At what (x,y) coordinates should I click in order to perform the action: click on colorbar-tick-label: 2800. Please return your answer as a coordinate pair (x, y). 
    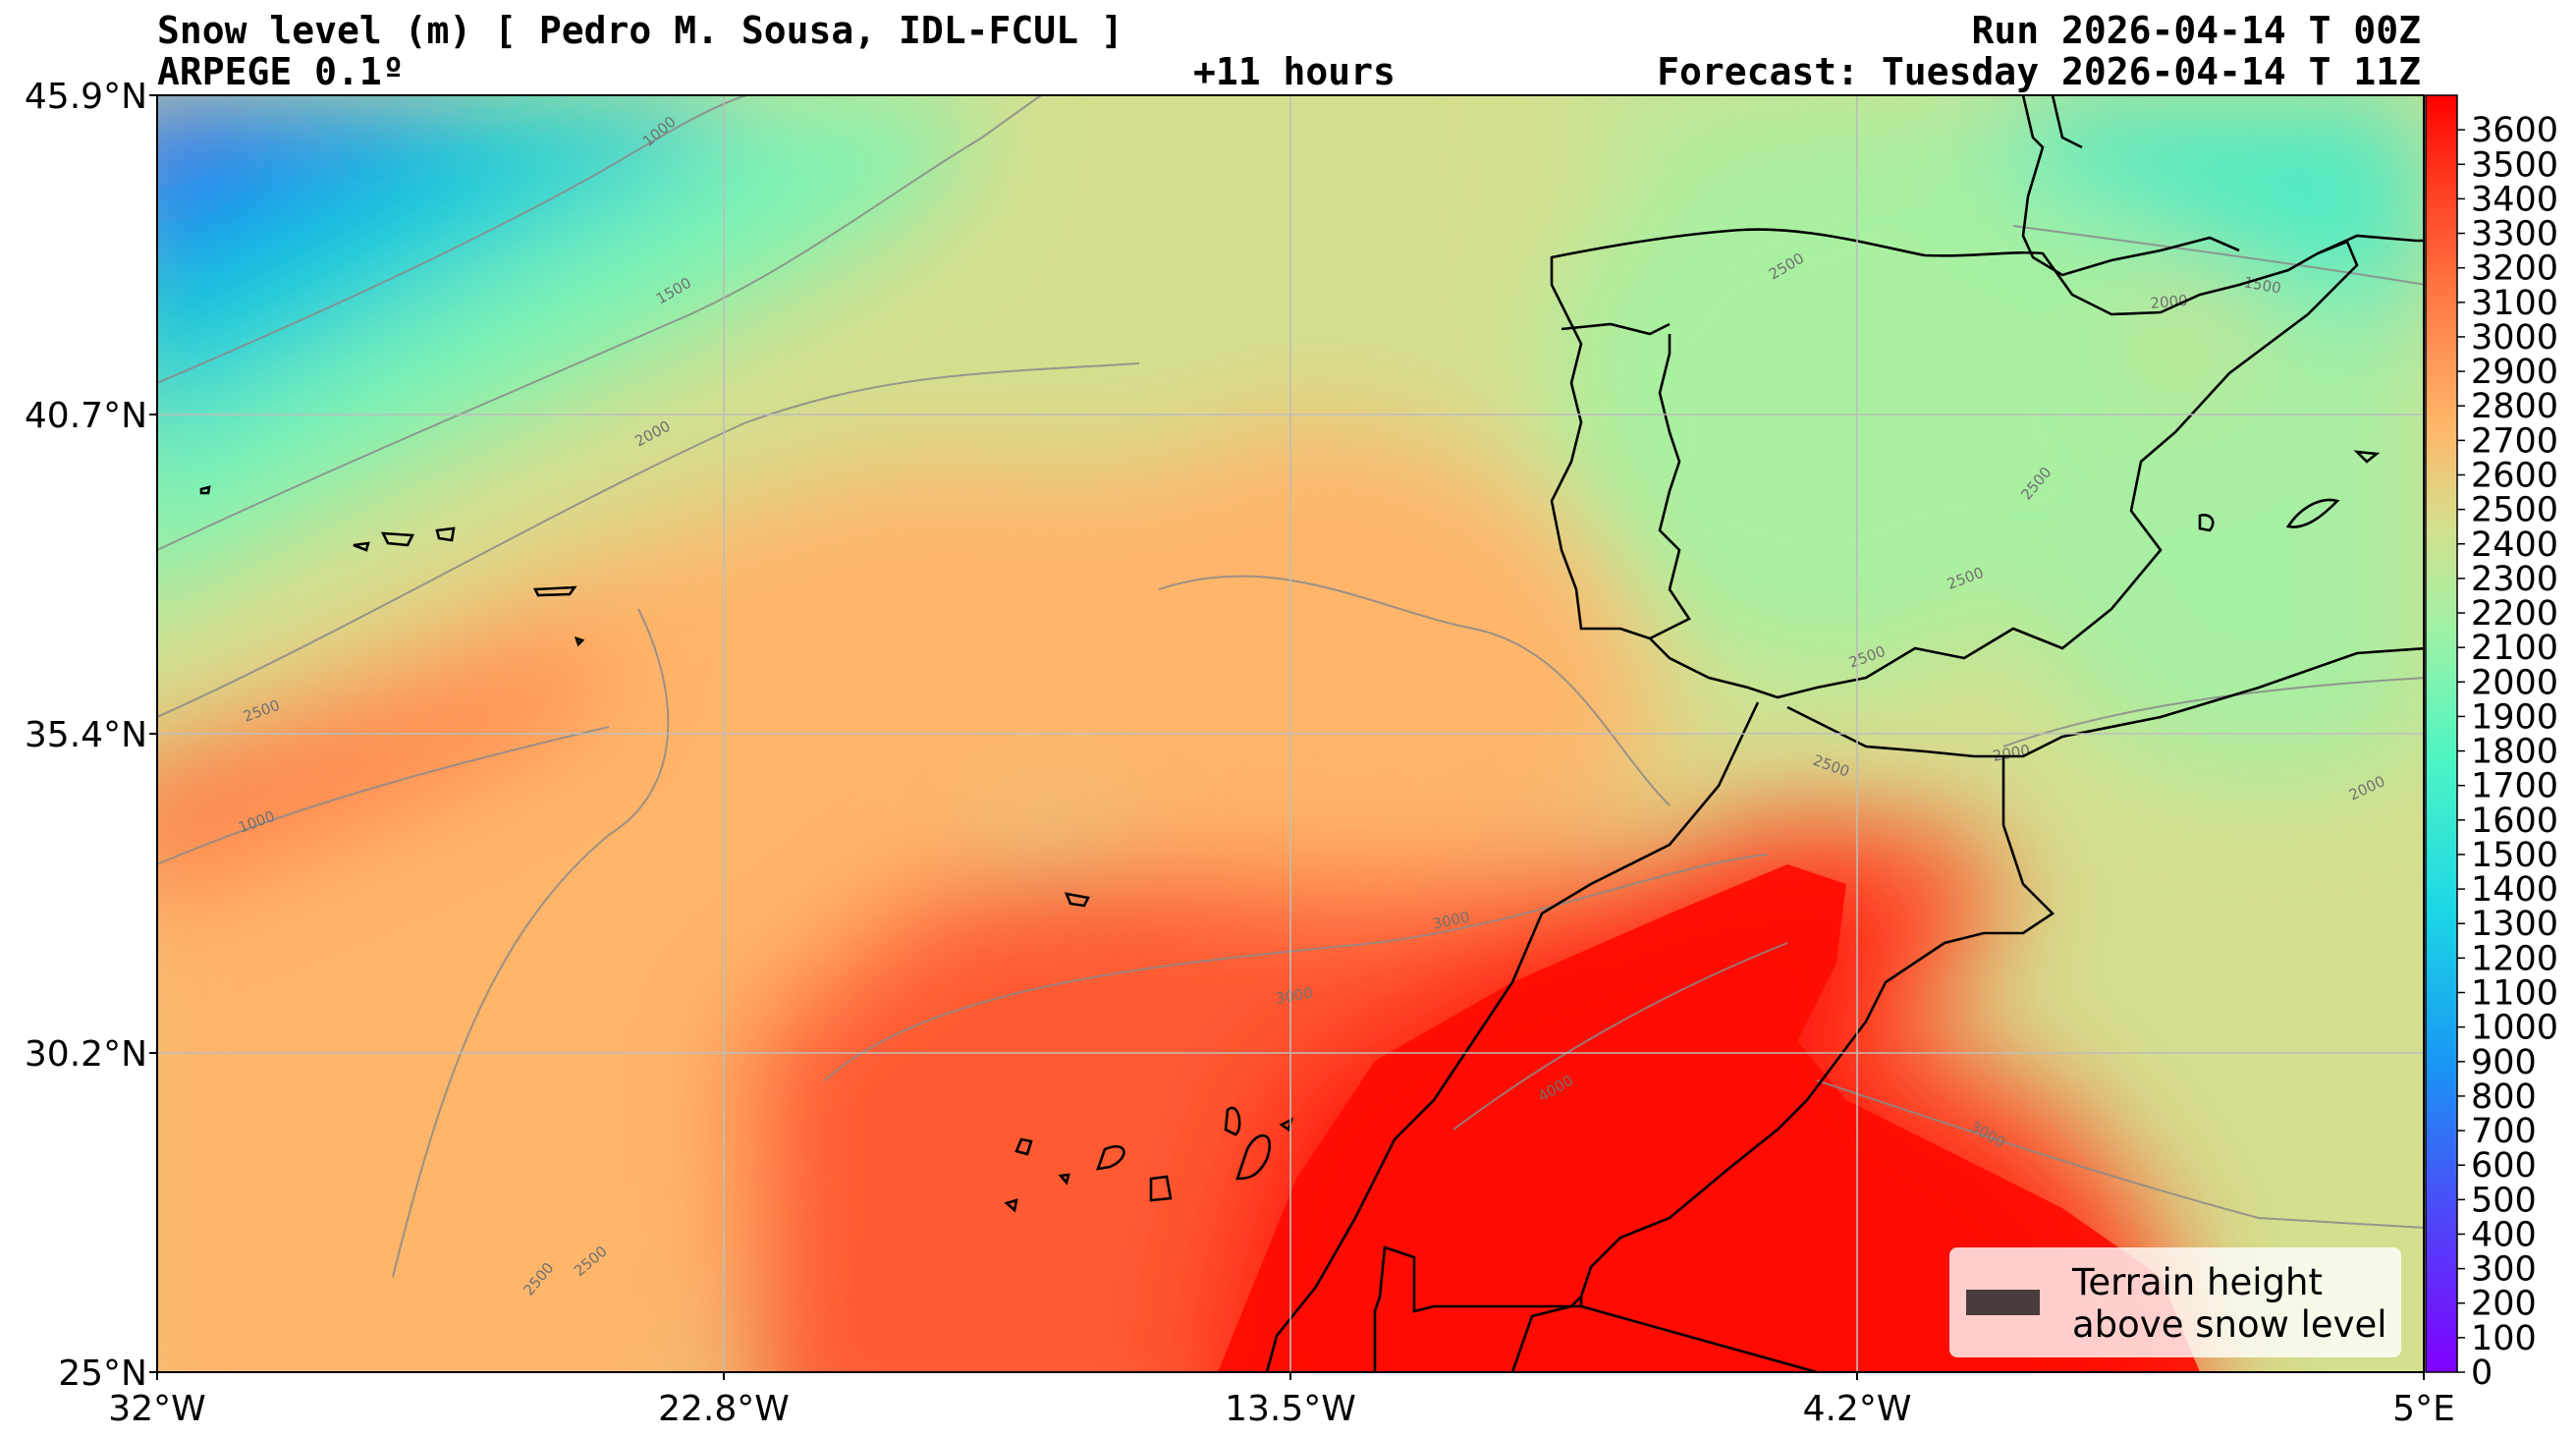
    Looking at the image, I should click on (2514, 406).